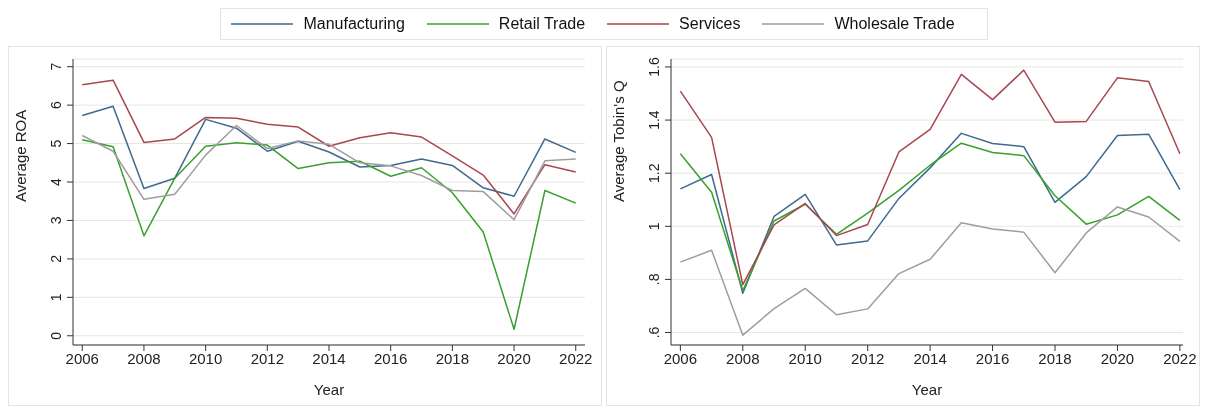 This screenshot has width=1208, height=410. What do you see at coordinates (56, 143) in the screenshot?
I see `y-tick-label: 5` at bounding box center [56, 143].